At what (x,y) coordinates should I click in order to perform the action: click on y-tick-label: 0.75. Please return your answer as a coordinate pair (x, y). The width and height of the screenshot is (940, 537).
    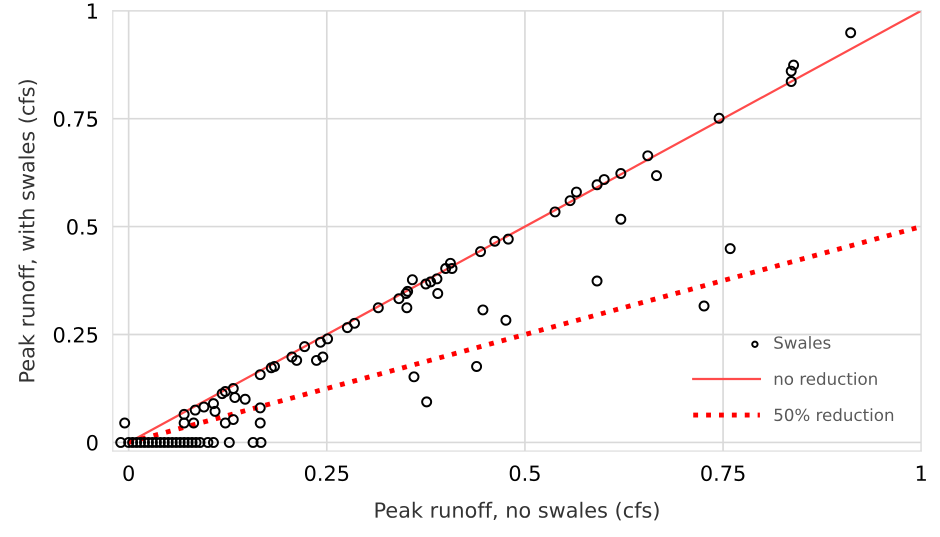
    Looking at the image, I should click on (76, 119).